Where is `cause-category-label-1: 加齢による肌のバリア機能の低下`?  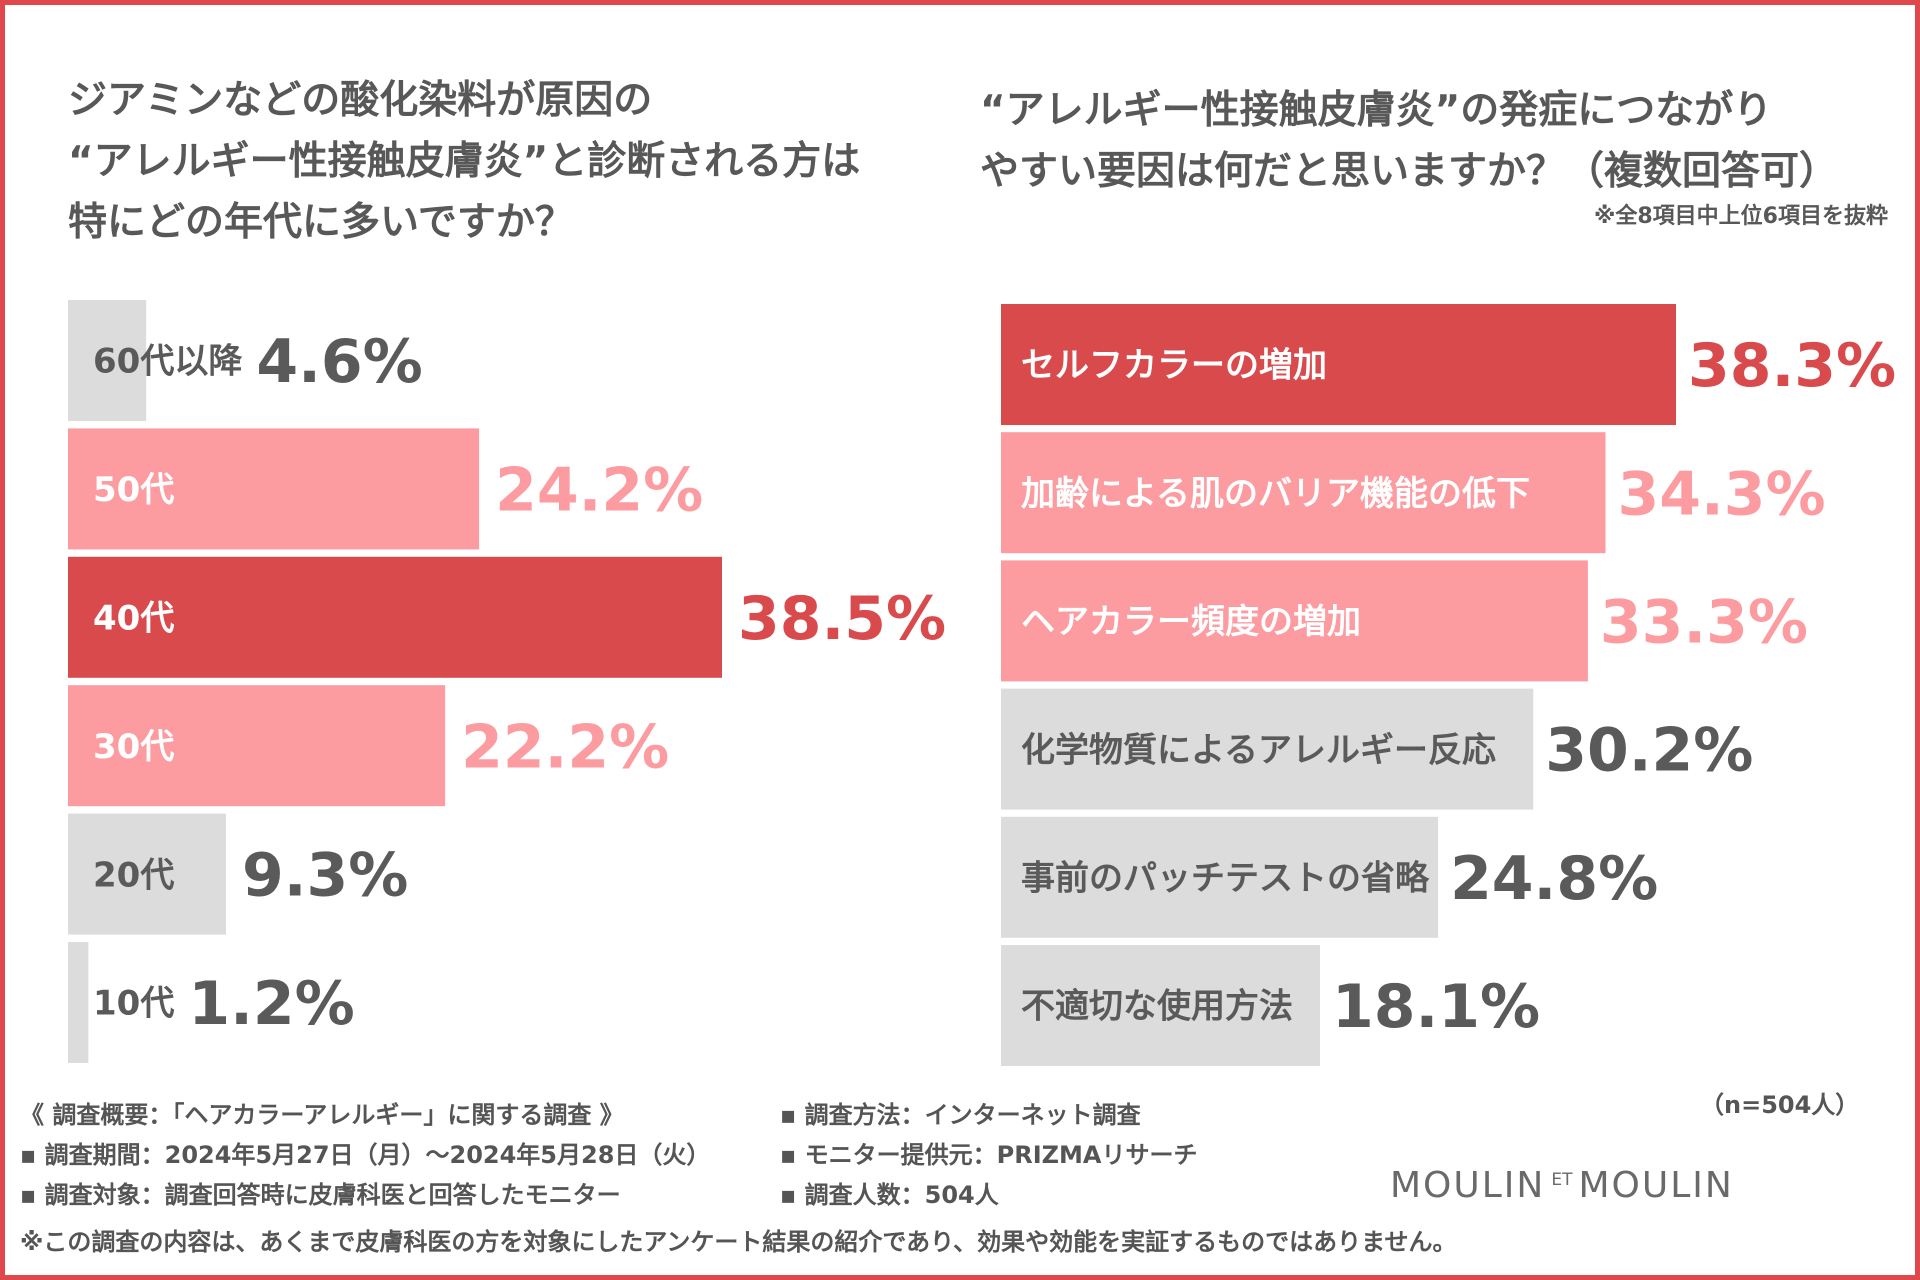 cause-category-label-1: 加齢による肌のバリア機能の低下 is located at coordinates (1275, 494).